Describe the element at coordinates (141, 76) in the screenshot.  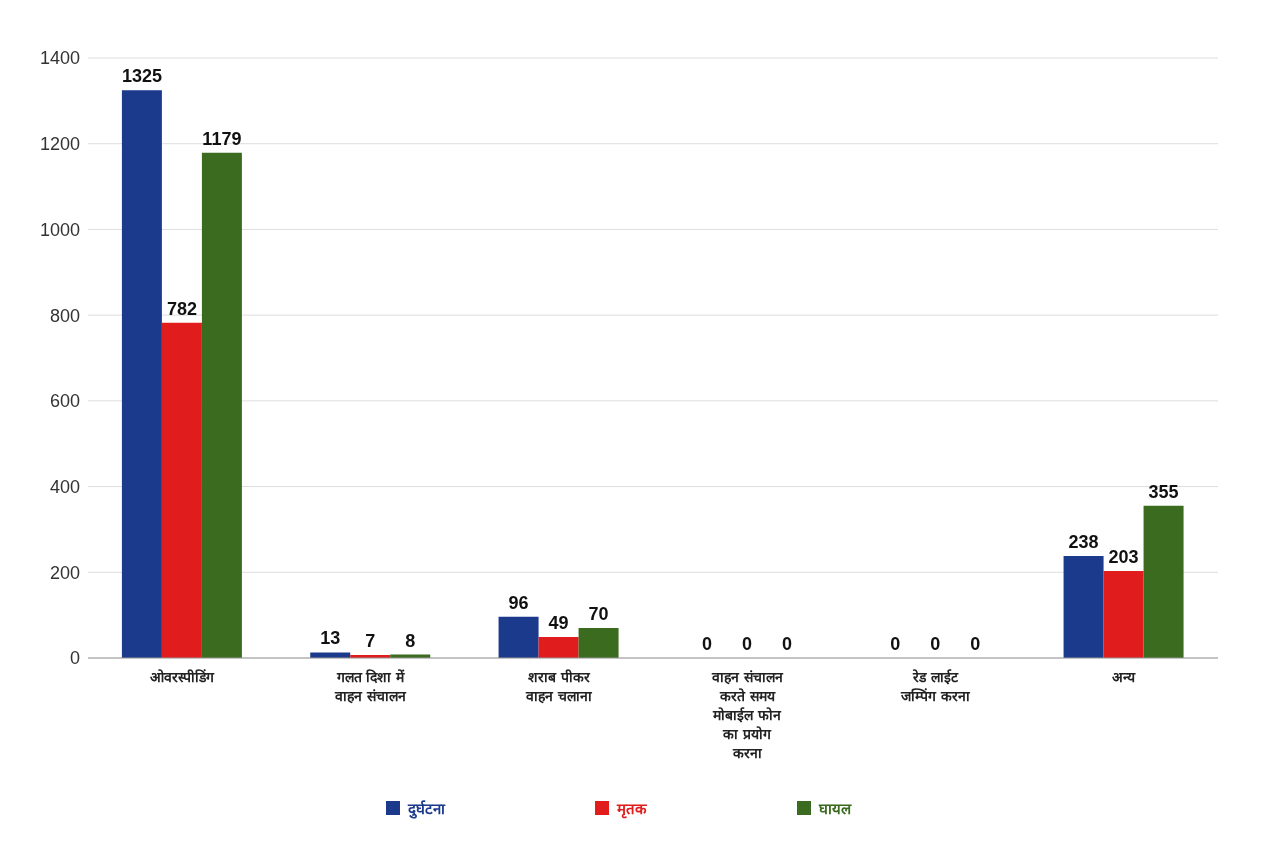
I see `data-label: 1325` at that location.